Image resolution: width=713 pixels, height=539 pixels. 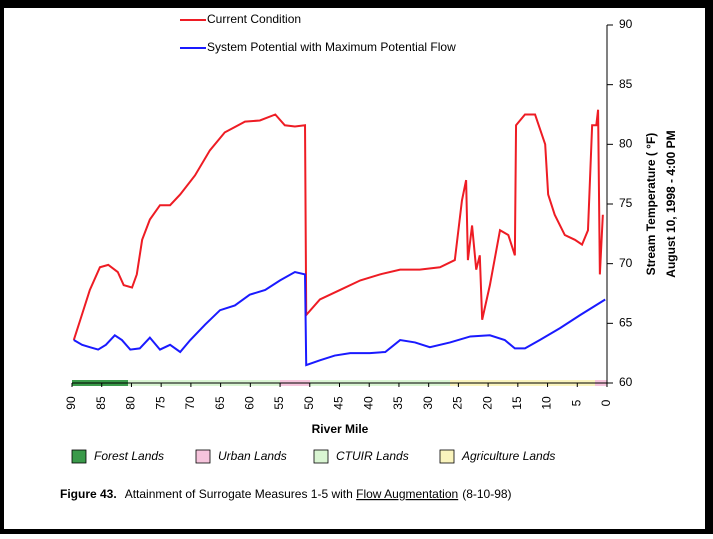 I want to click on y-tick-label: 85, so click(x=626, y=84).